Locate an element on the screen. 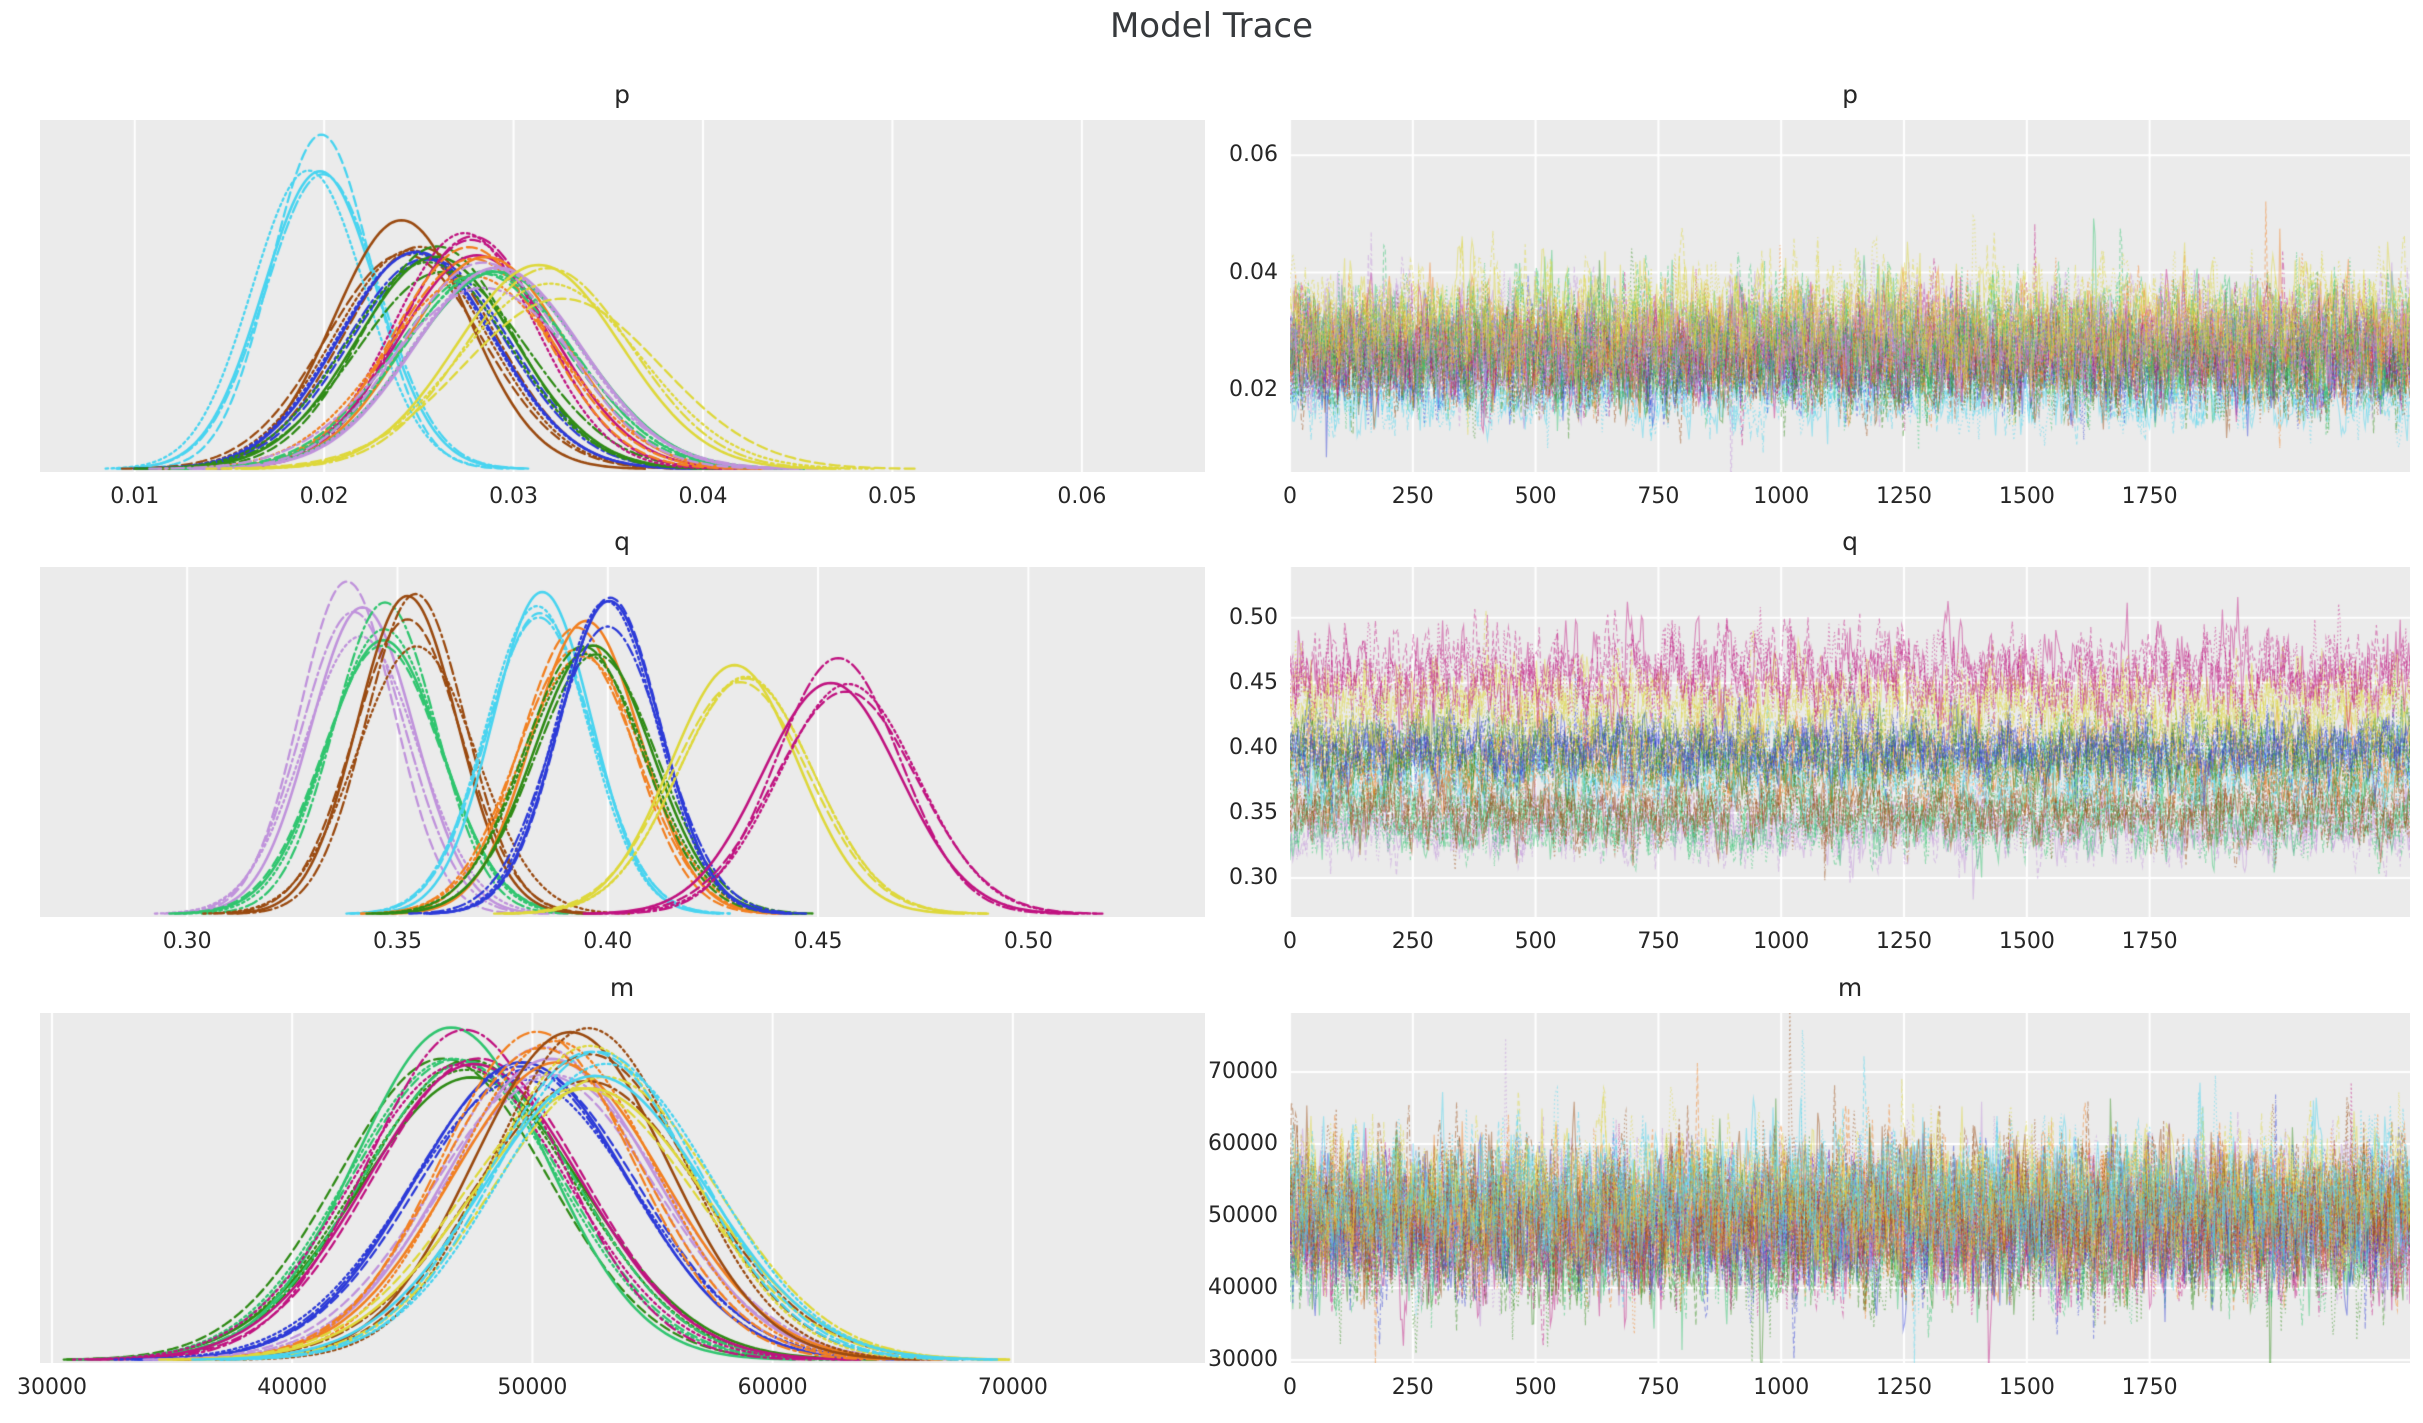  subplot-title-q-trace: q is located at coordinates (1850, 541).